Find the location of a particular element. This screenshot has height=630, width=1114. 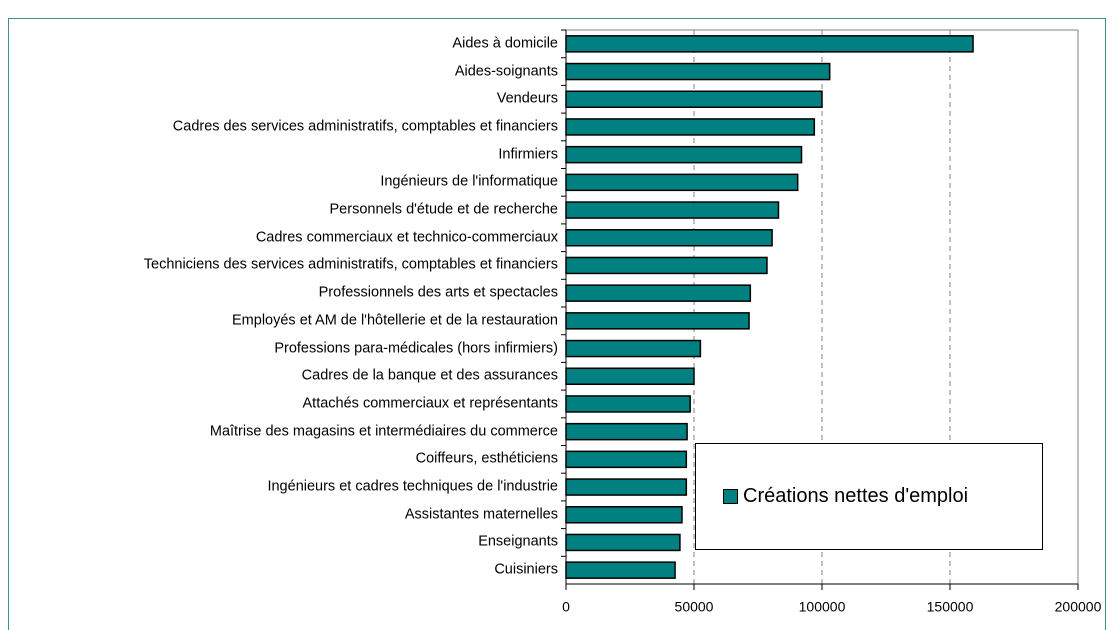

y-tick-label: Enseignants is located at coordinates (518, 541).